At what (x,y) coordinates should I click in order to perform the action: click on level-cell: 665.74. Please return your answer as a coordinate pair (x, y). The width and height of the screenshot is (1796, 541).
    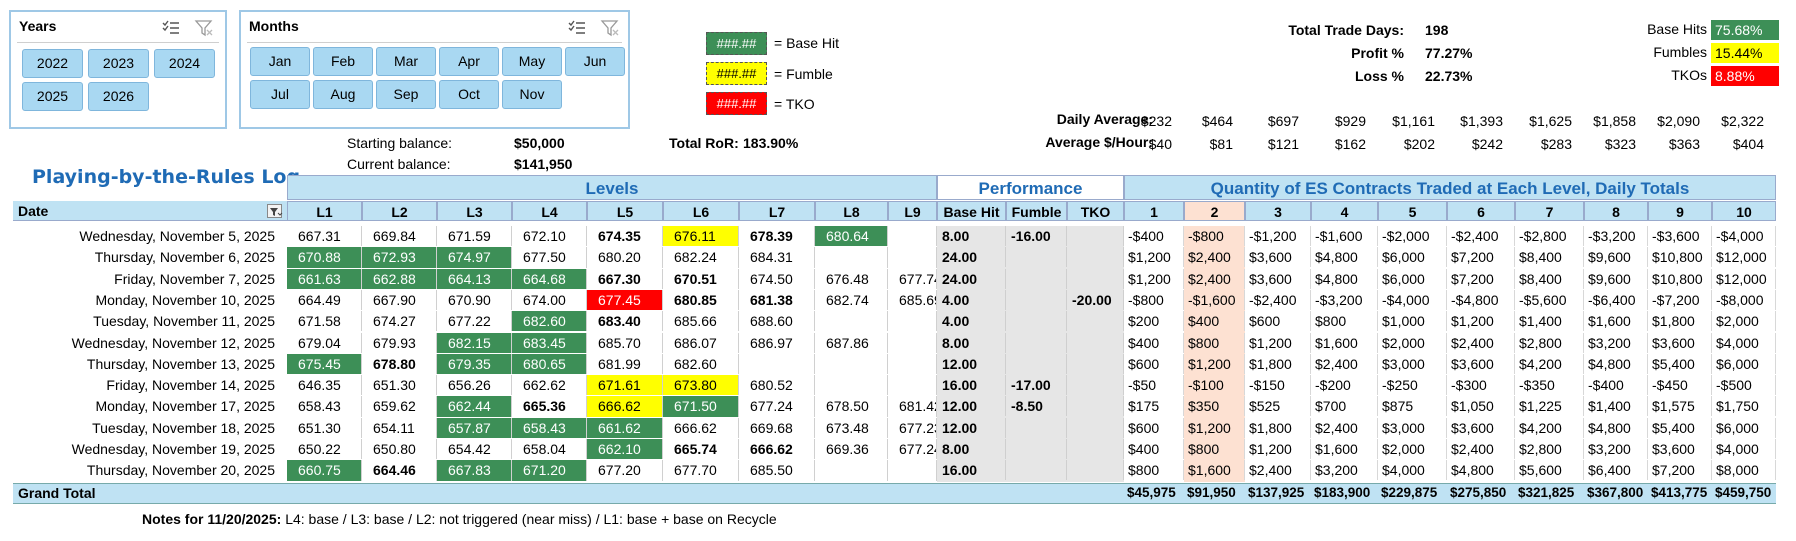
    Looking at the image, I should click on (701, 449).